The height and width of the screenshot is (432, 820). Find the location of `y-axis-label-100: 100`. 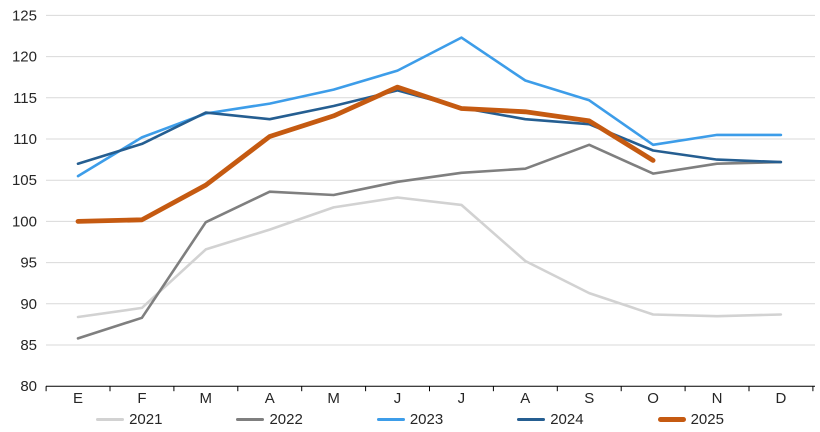

y-axis-label-100: 100 is located at coordinates (24, 221).